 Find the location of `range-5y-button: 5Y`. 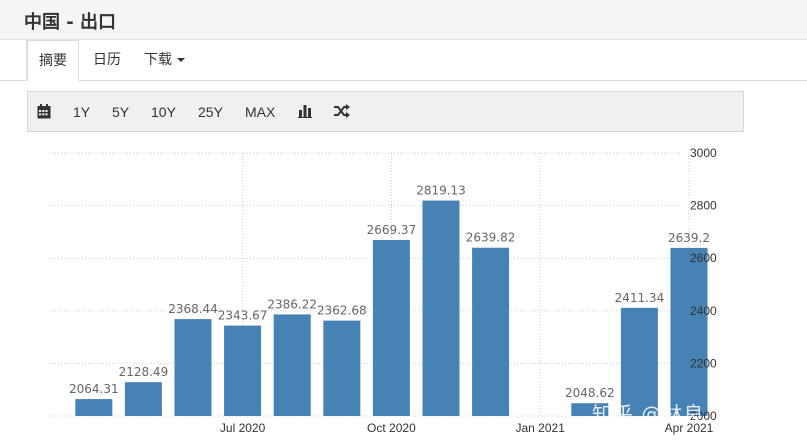

range-5y-button: 5Y is located at coordinates (121, 112).